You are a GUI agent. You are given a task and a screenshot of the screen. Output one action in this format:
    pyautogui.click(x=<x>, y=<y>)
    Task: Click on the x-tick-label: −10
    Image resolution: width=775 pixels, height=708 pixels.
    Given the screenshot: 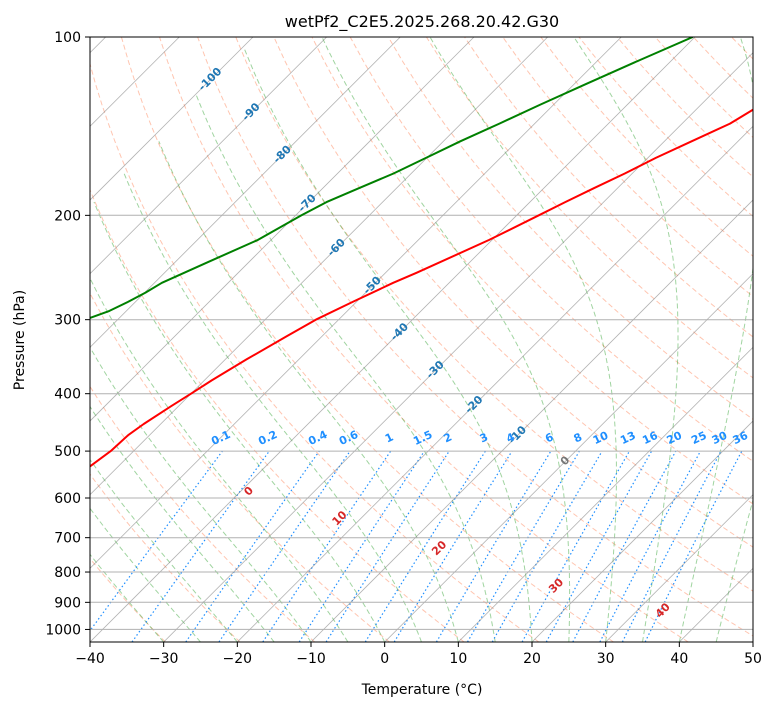 What is the action you would take?
    pyautogui.click(x=311, y=659)
    